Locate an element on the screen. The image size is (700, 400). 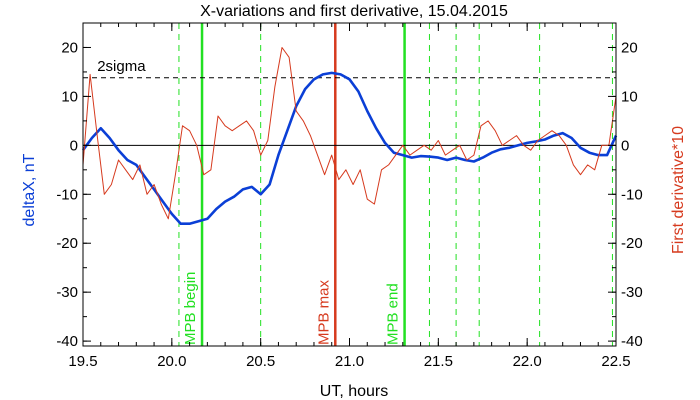
y-tick-label-left: 10 is located at coordinates (69, 96).